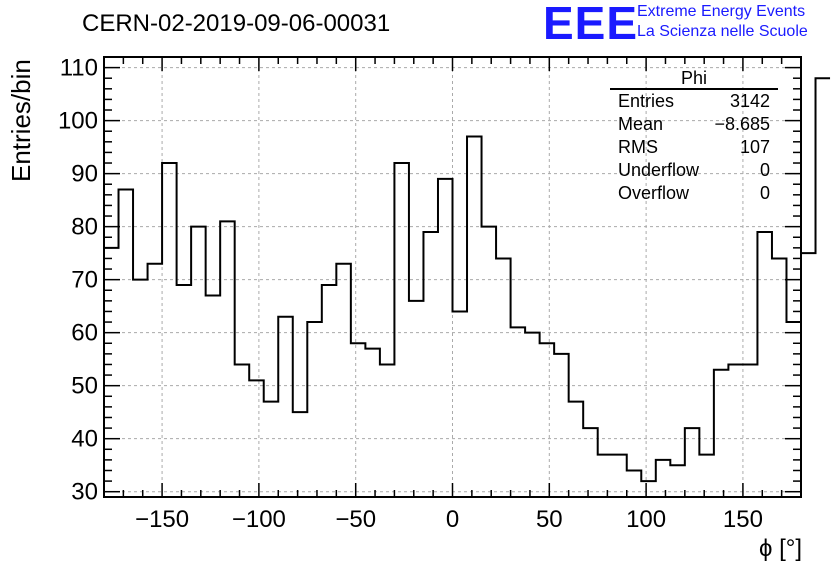 The height and width of the screenshot is (572, 836). What do you see at coordinates (646, 519) in the screenshot?
I see `x-tick-label: 100` at bounding box center [646, 519].